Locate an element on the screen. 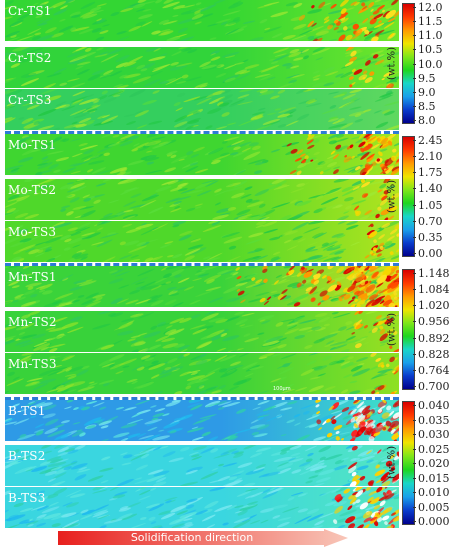 Image resolution: width=466 pixels, height=550 pixels. colorbar-tick-label: 0.700 is located at coordinates (431, 386).